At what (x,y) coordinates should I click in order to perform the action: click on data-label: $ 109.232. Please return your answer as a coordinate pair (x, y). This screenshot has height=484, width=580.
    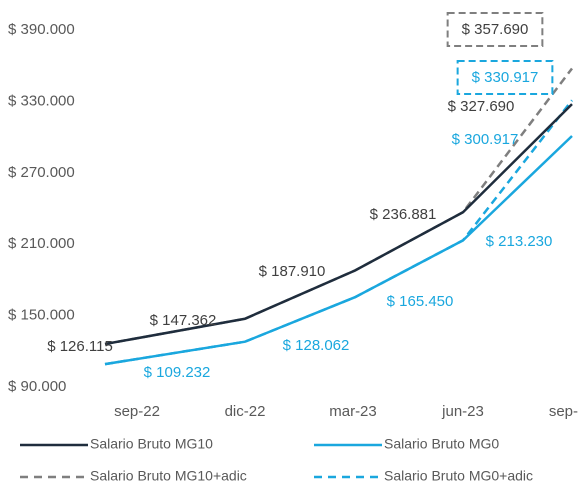
    Looking at the image, I should click on (177, 372).